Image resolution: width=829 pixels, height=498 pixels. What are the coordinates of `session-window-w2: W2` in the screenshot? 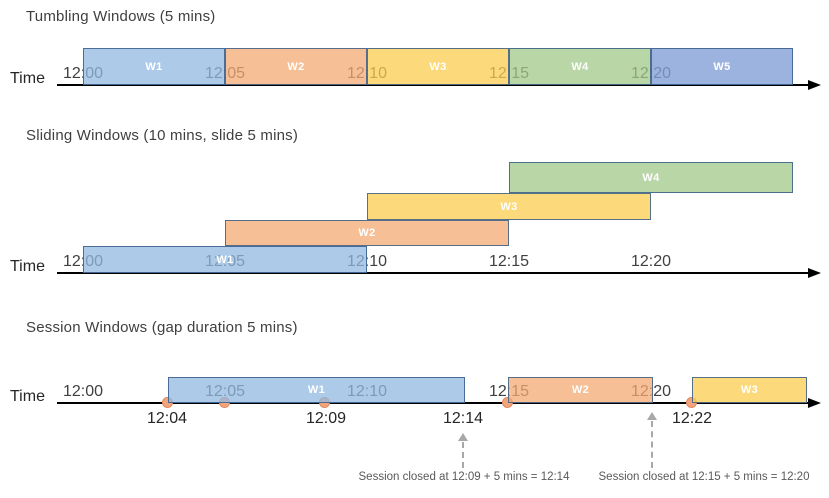 It's located at (580, 390).